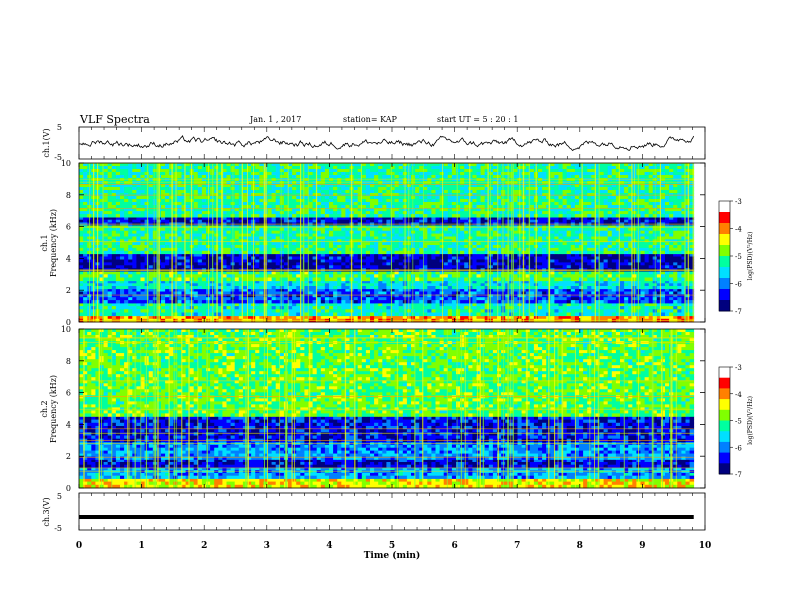  I want to click on ch1-waveform-line, so click(386, 143).